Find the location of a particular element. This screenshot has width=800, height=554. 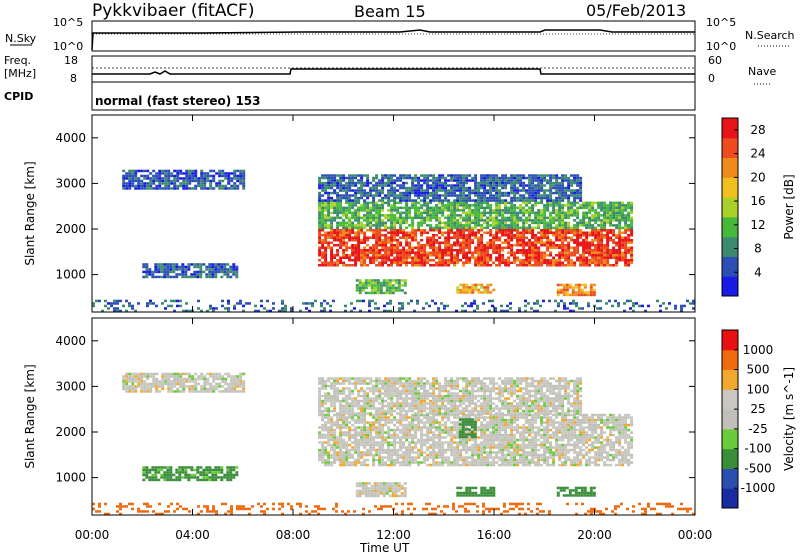

freq-trace is located at coordinates (393, 71).